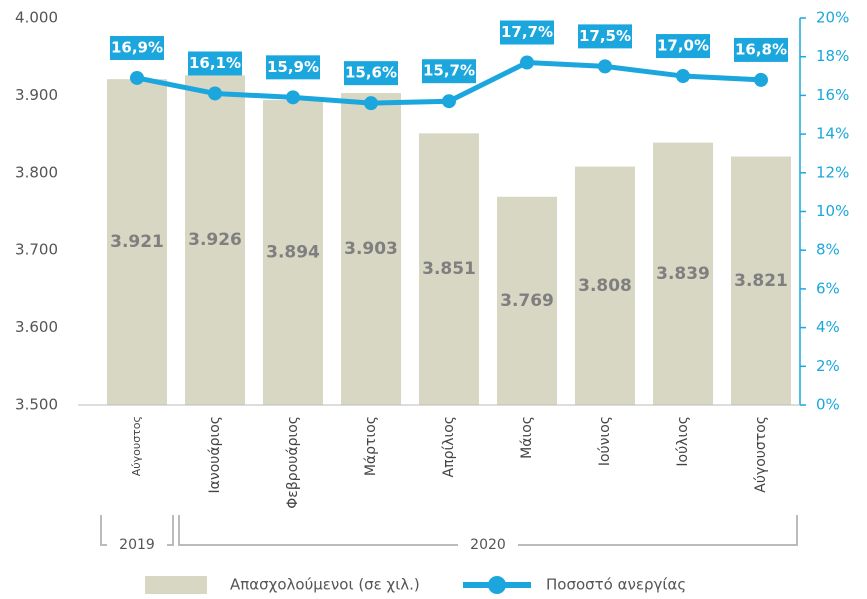 The width and height of the screenshot is (867, 599). What do you see at coordinates (36, 95) in the screenshot?
I see `y-tick-label: 3.900` at bounding box center [36, 95].